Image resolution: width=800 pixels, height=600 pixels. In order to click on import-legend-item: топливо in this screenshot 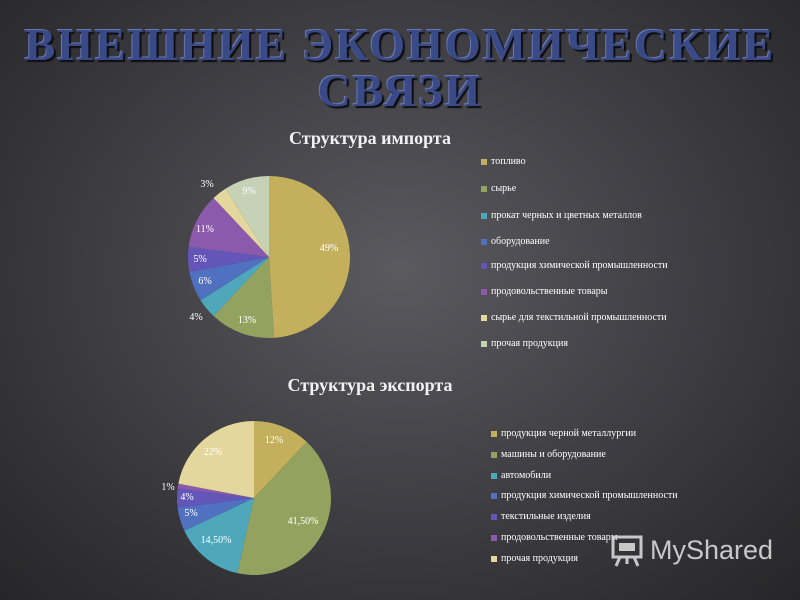, I will do `click(503, 162)`.